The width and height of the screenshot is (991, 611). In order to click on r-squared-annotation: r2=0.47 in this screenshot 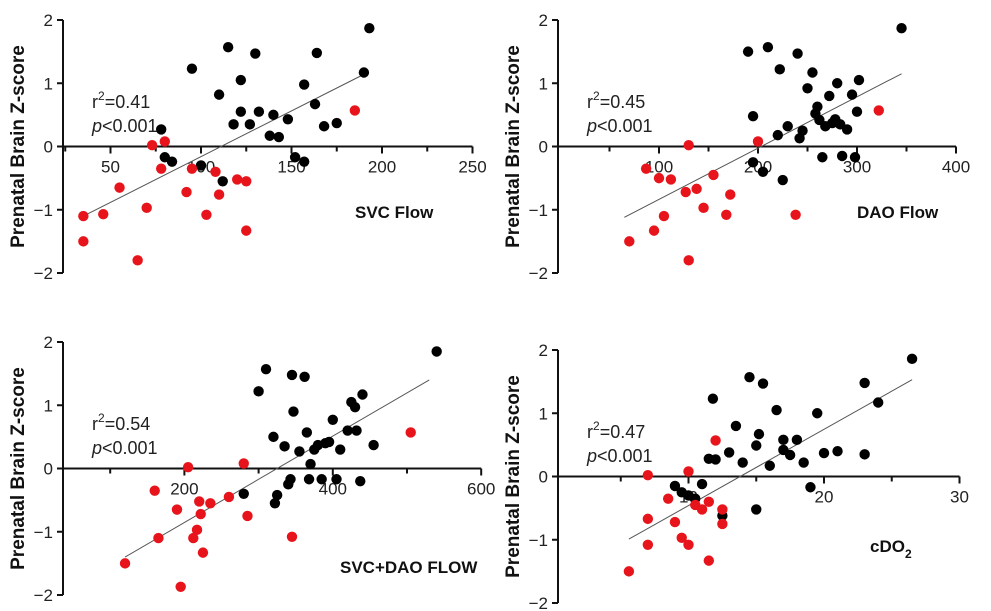, I will do `click(616, 430)`.